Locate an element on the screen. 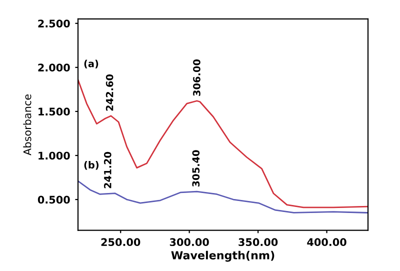 The image size is (400, 271). y-tick-label: 1.000 is located at coordinates (54, 156).